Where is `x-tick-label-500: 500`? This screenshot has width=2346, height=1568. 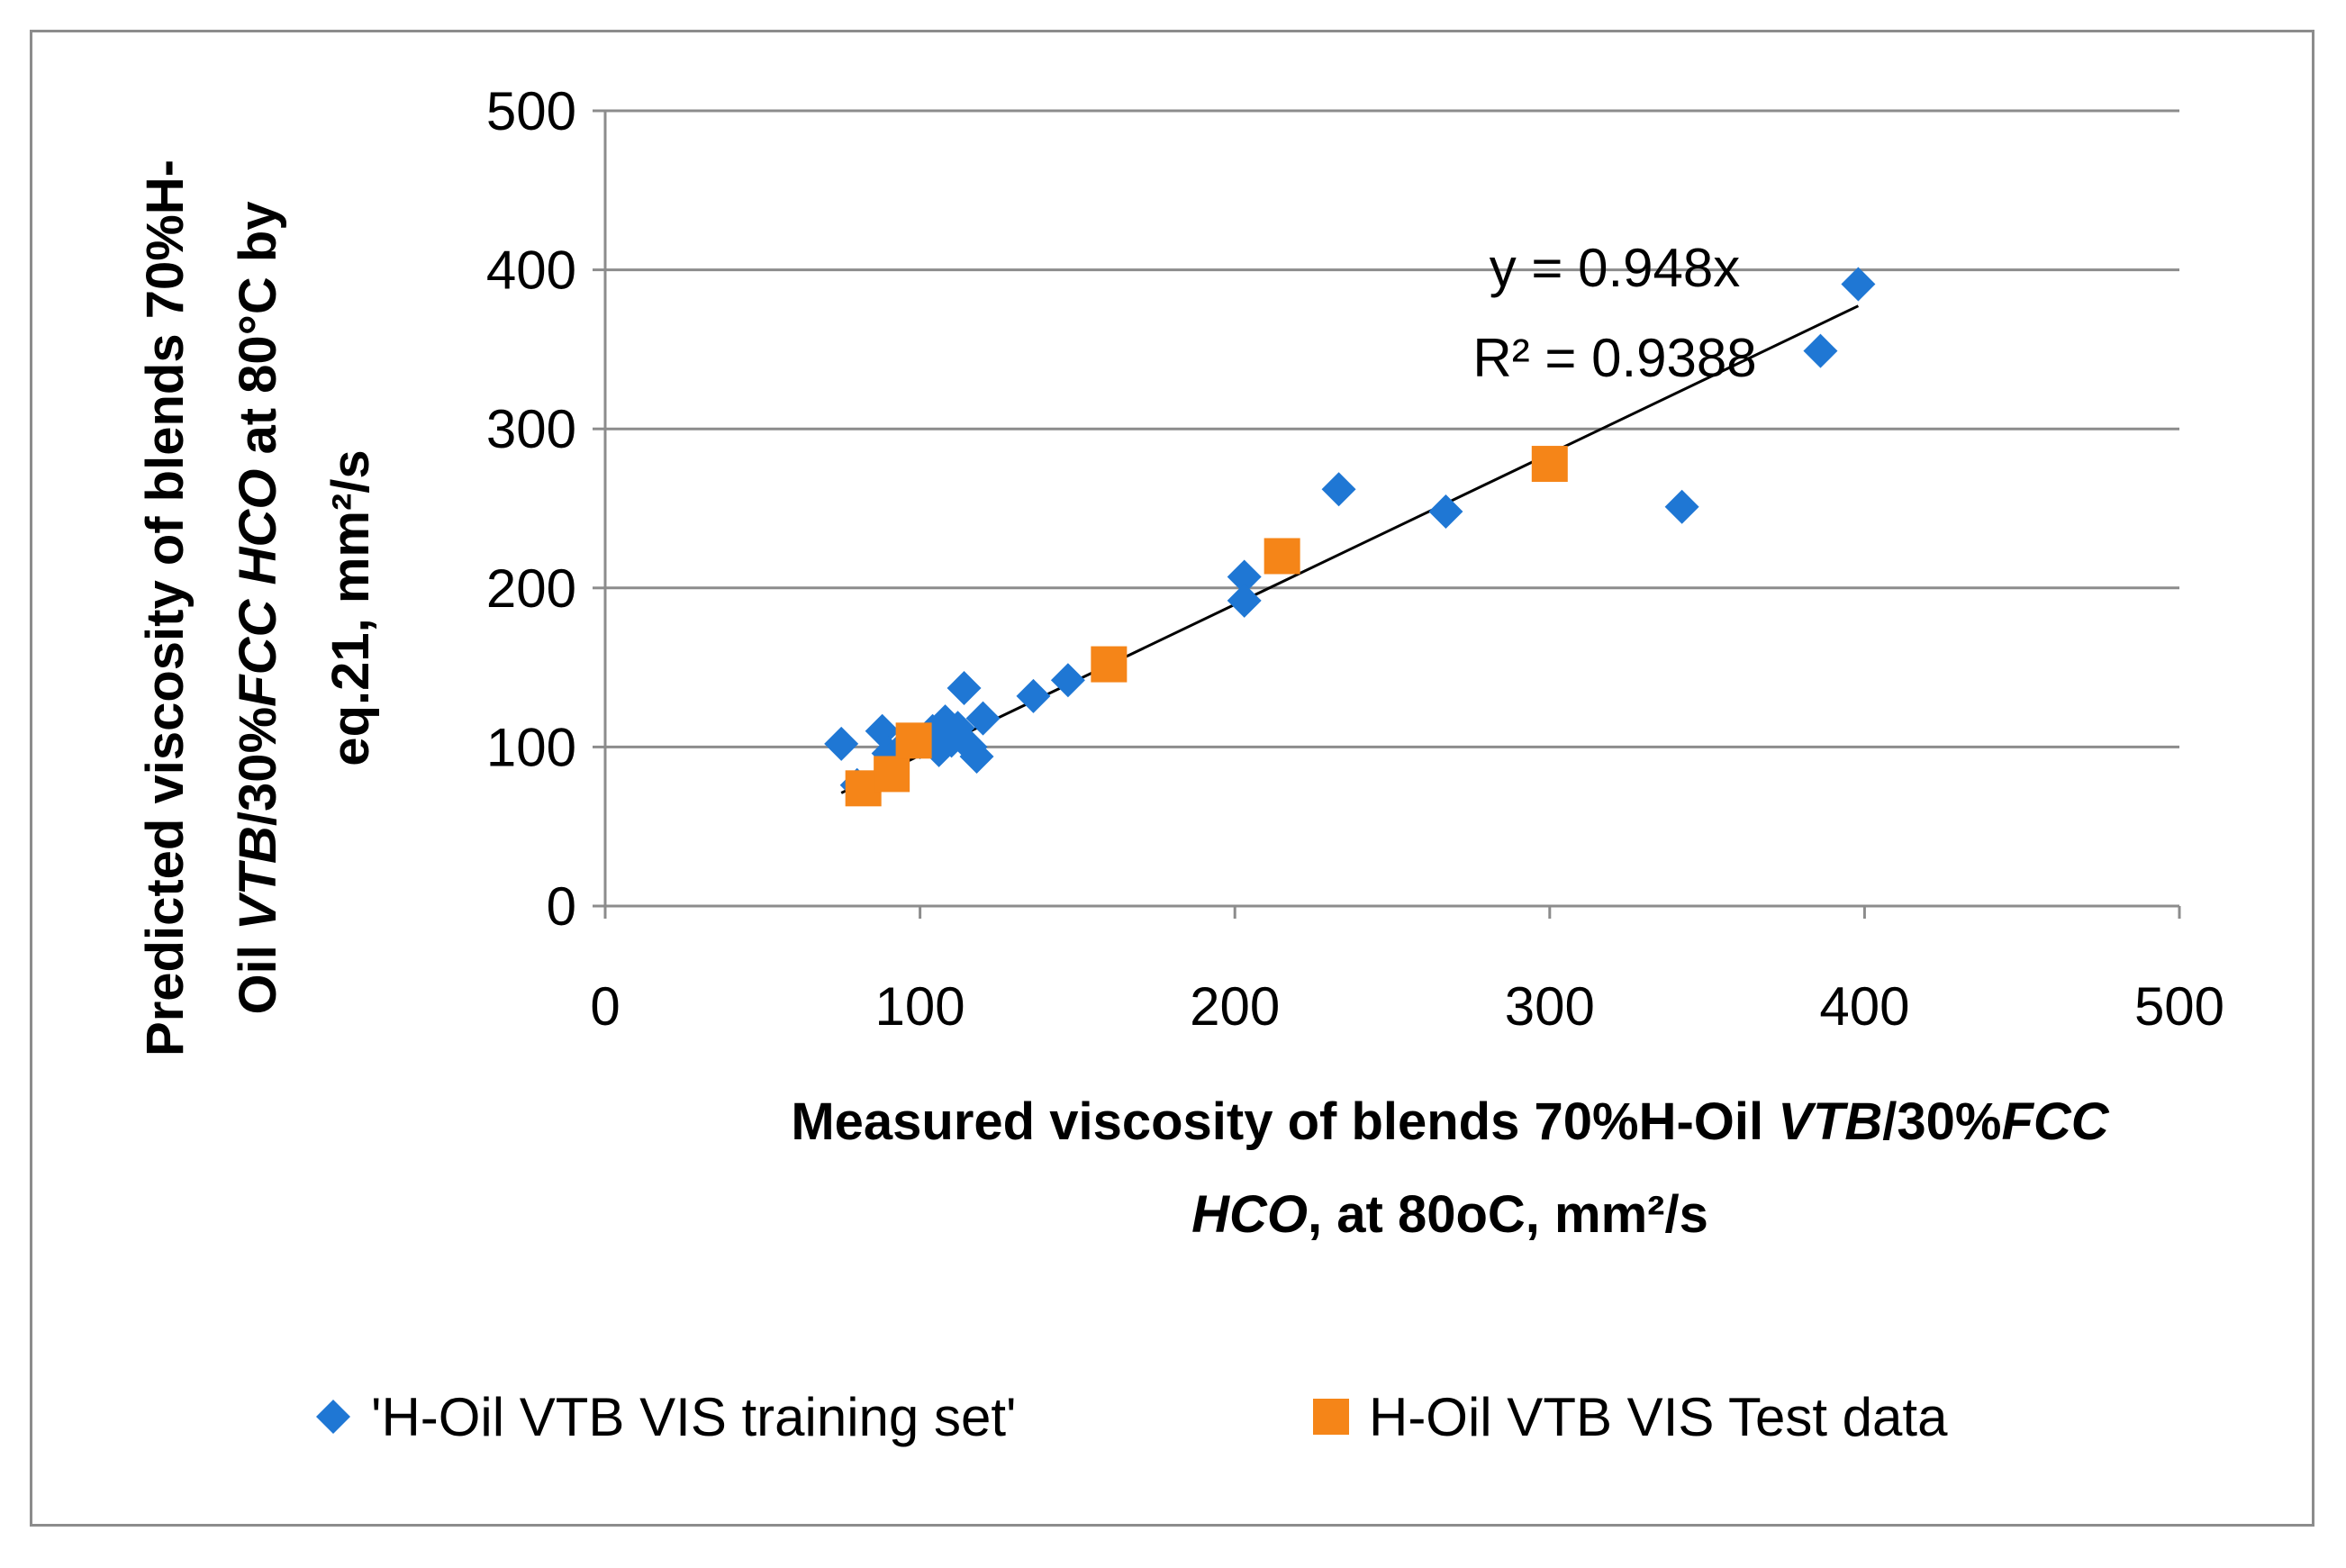 x-tick-label-500: 500 is located at coordinates (2179, 1006).